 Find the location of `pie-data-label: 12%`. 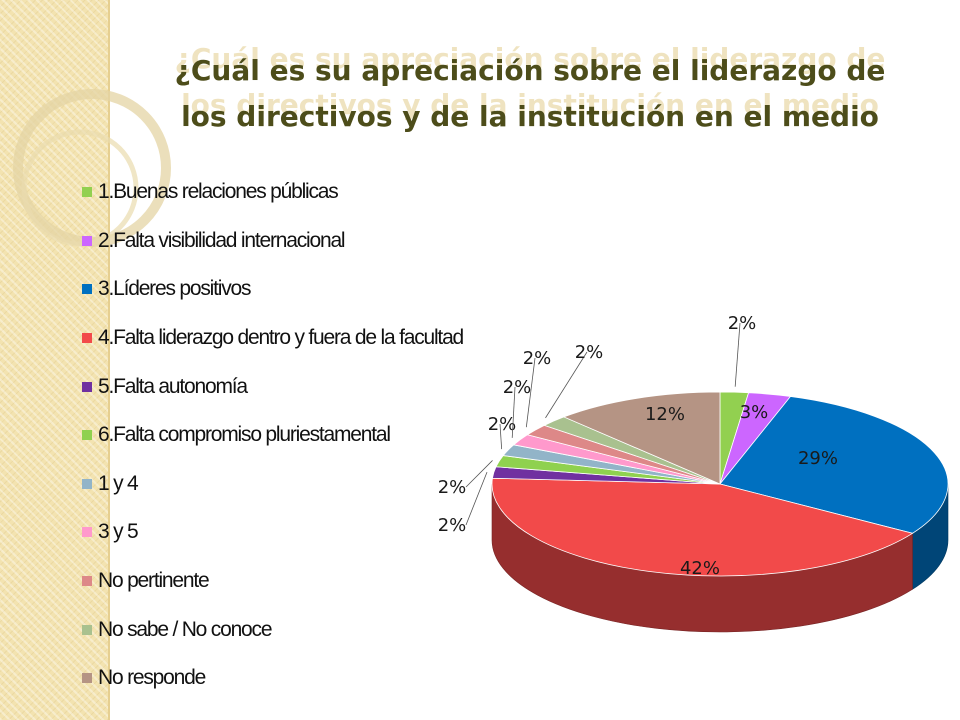

pie-data-label: 12% is located at coordinates (665, 414).